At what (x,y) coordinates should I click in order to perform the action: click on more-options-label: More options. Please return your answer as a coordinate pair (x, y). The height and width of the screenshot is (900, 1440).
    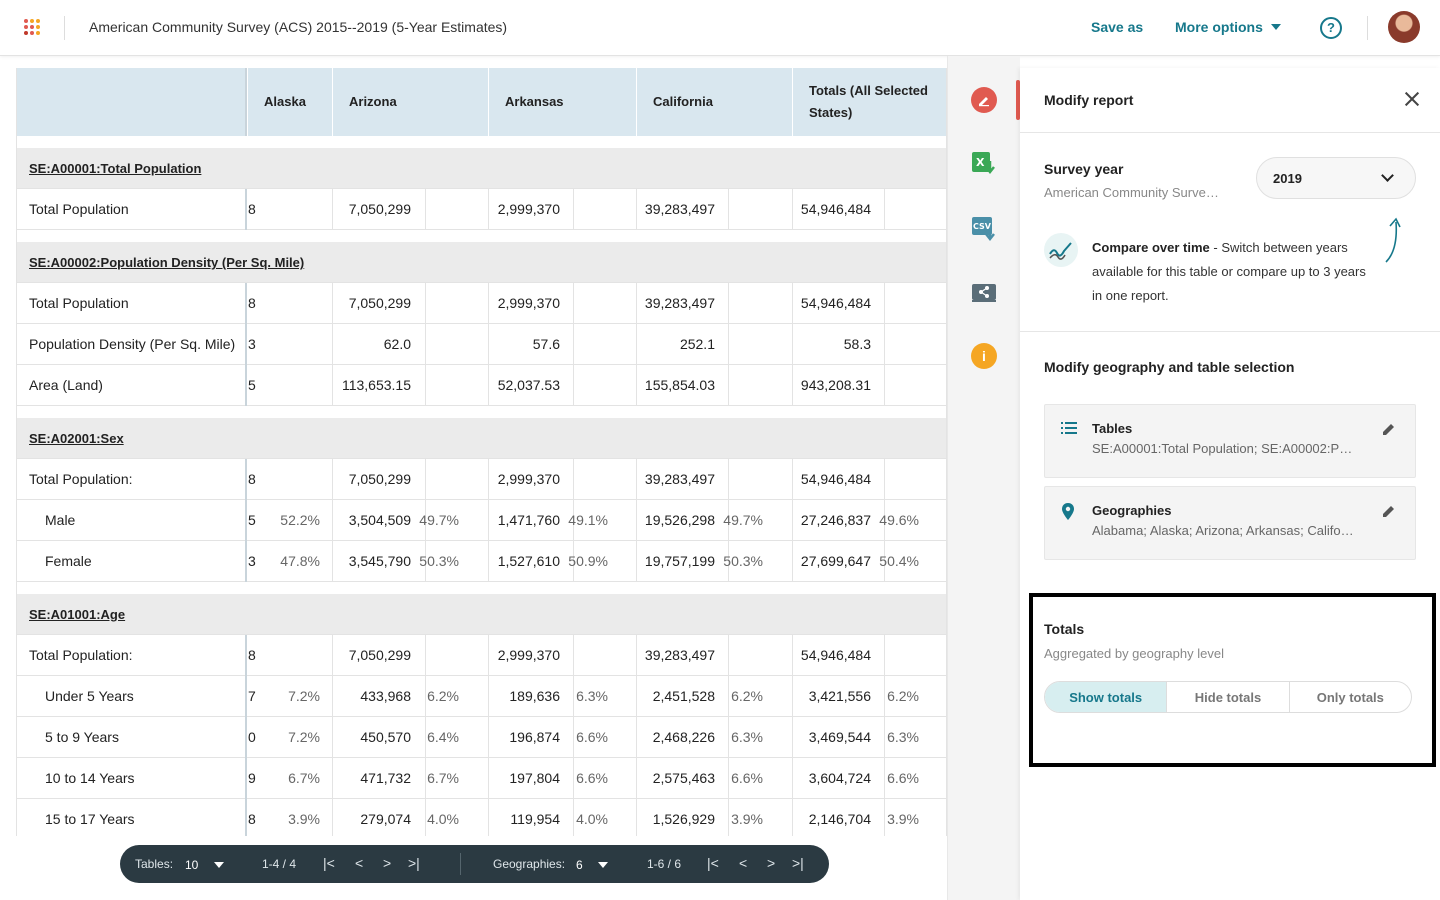
    Looking at the image, I should click on (1219, 27).